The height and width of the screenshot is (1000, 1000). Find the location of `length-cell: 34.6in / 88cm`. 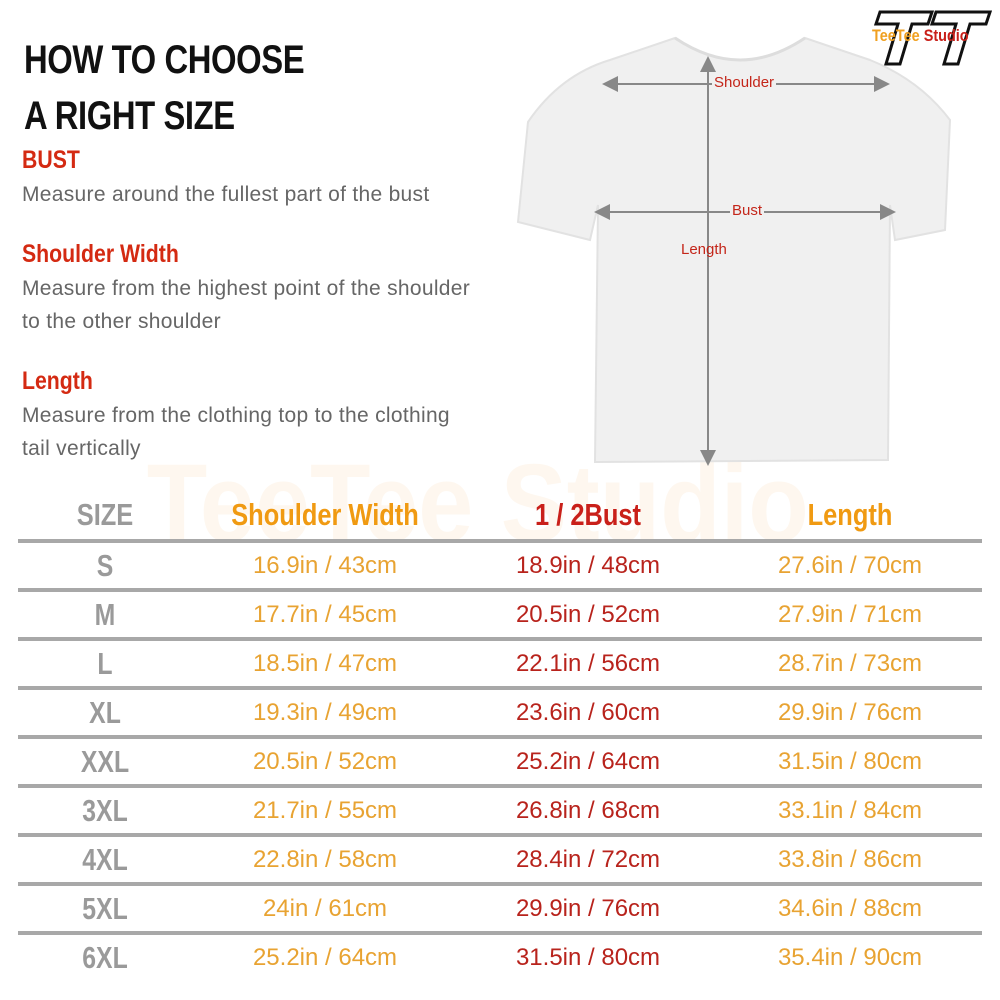

length-cell: 34.6in / 88cm is located at coordinates (850, 908).